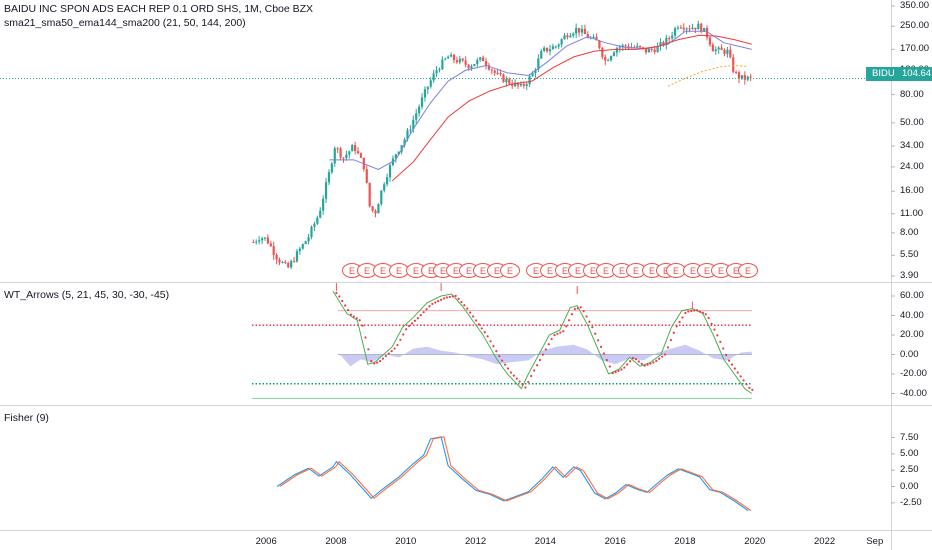  I want to click on fisher-axis-tick-label: 7.50, so click(909, 437).